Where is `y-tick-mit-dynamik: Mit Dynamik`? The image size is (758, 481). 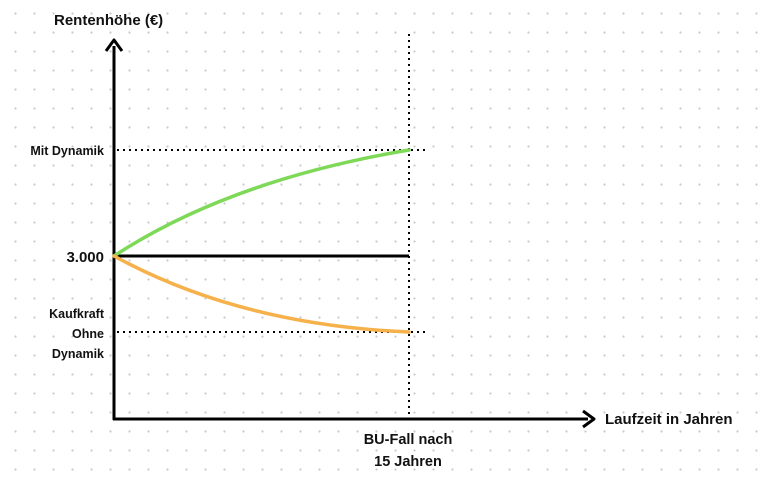
y-tick-mit-dynamik: Mit Dynamik is located at coordinates (67, 151).